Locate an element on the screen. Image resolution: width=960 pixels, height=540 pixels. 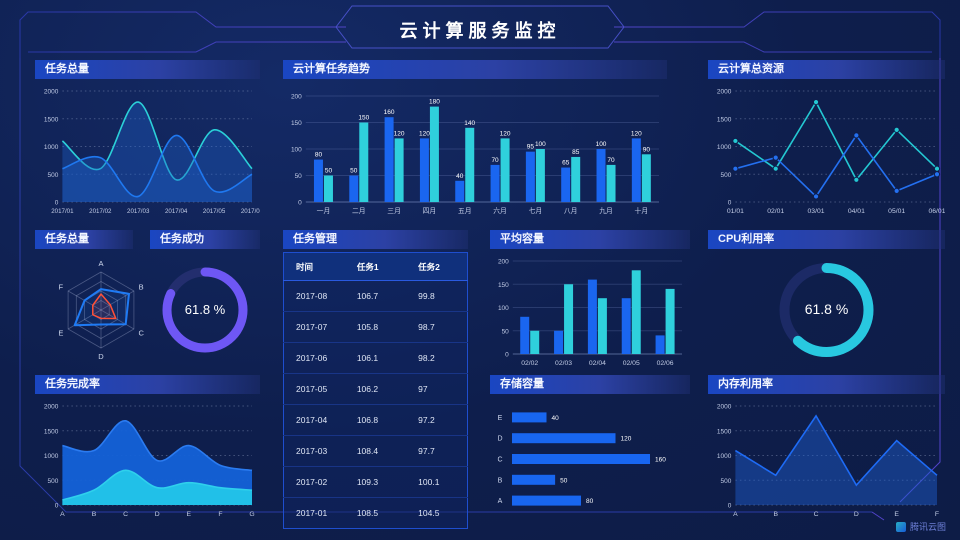
svg-text: 200 is located at coordinates (503, 262).